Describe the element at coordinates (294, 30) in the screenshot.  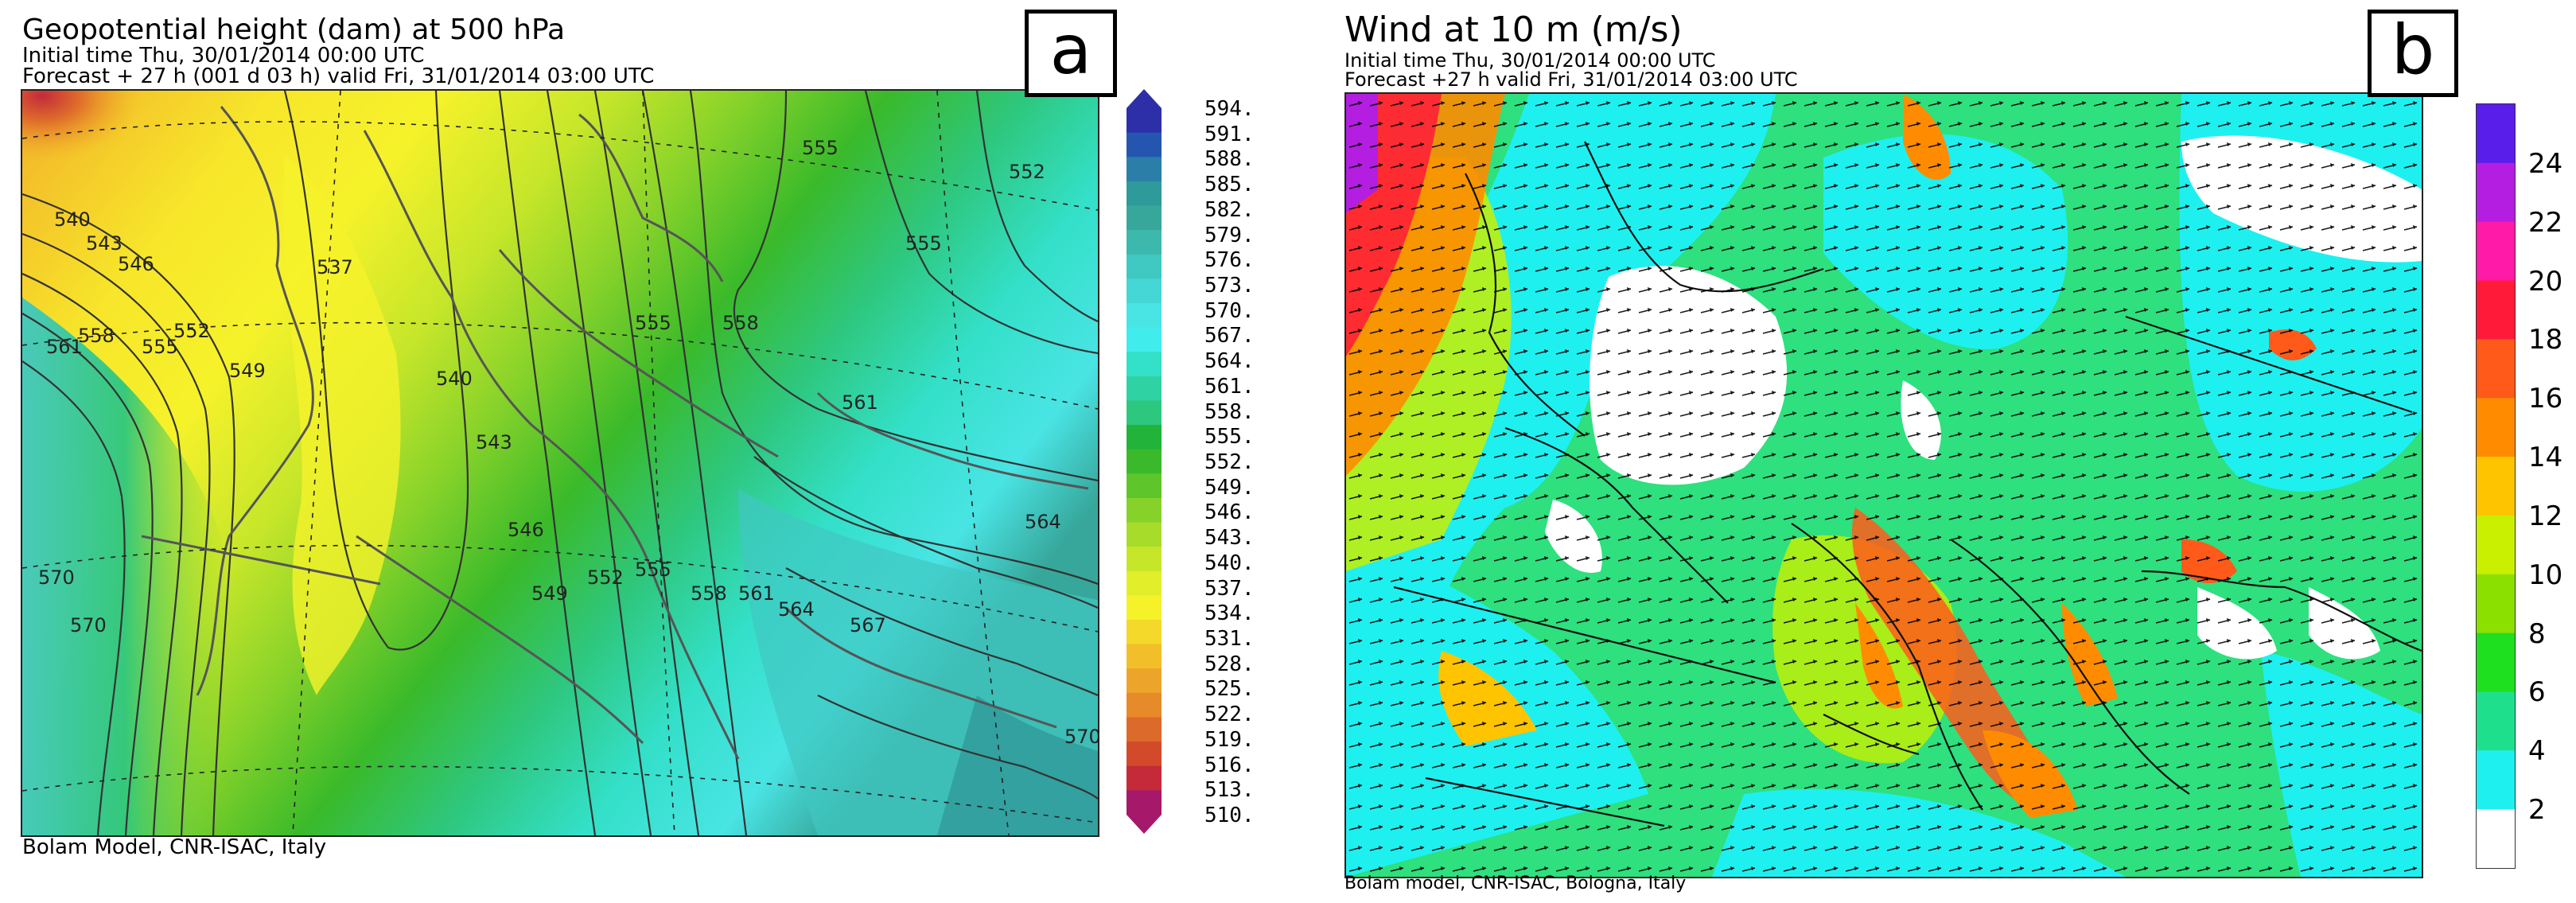
I see `panel-a-title: Geopotential height (dam) at 500 hPa` at that location.